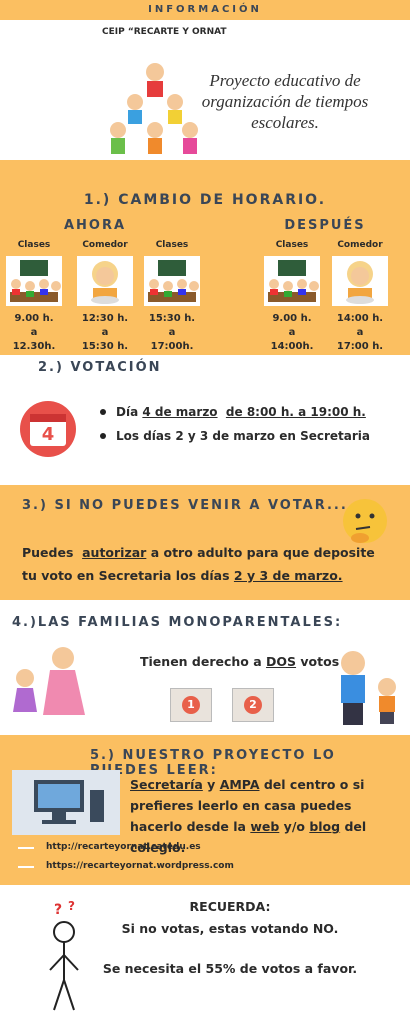  I want to click on time-line: 14:00h., so click(292, 346).